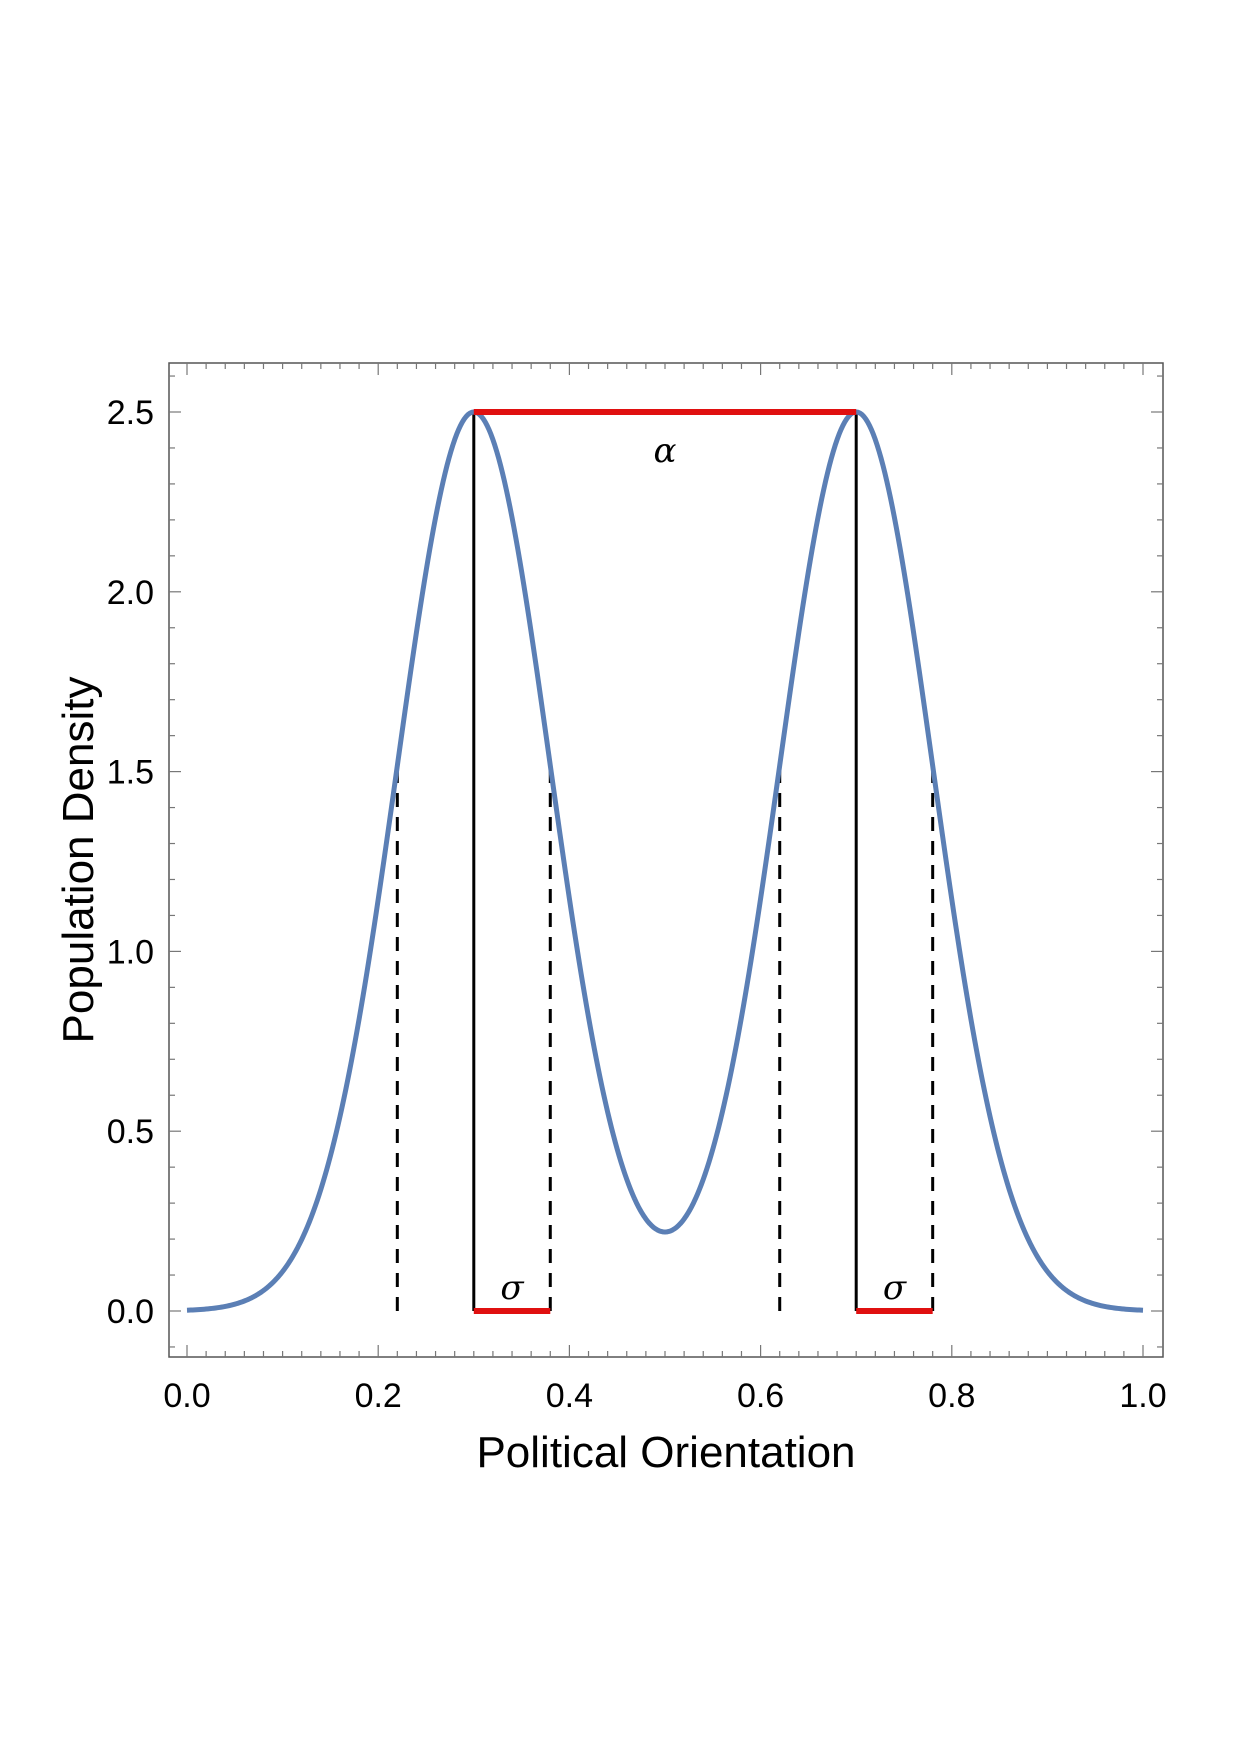  Describe the element at coordinates (1142, 1396) in the screenshot. I see `x-tick-label: 1.0` at that location.